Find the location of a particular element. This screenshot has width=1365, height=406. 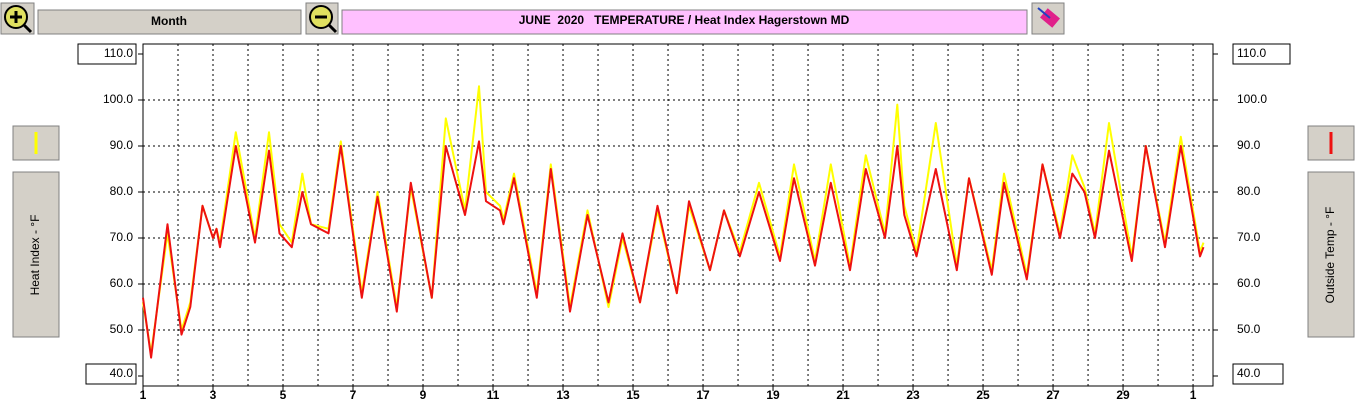

x-tick-label: 25 is located at coordinates (983, 395).